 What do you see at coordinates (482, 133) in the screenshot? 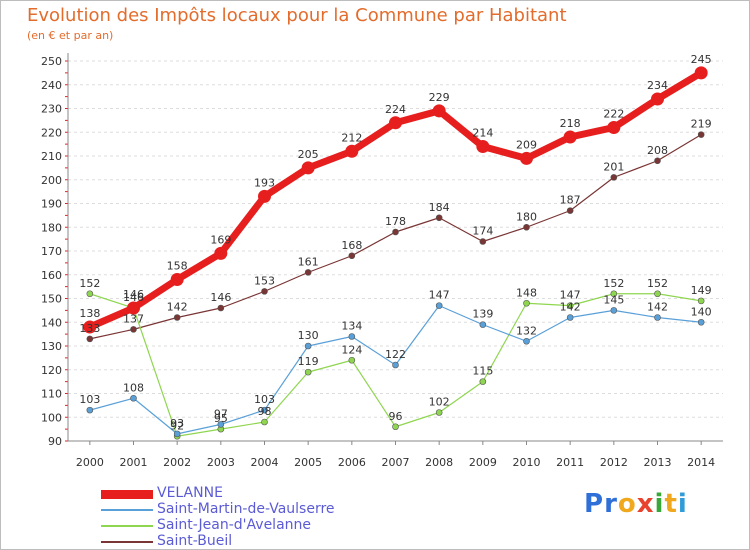
I see `data-label: 214` at bounding box center [482, 133].